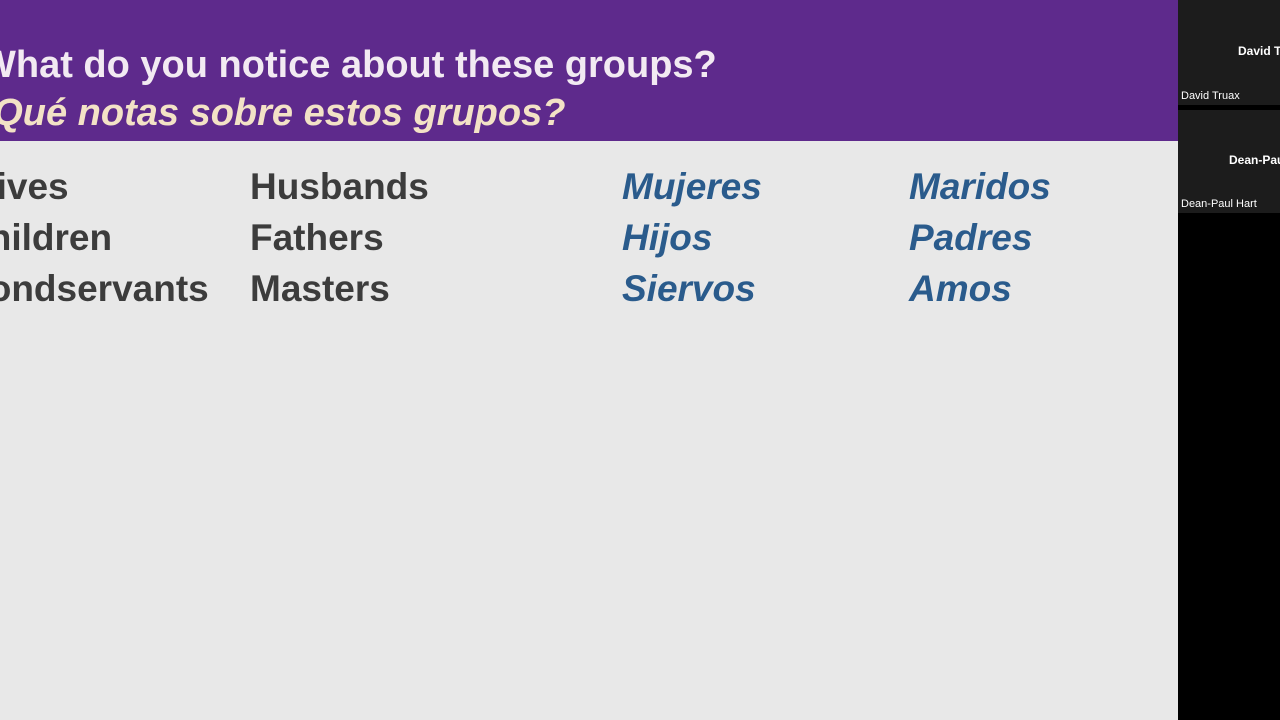  What do you see at coordinates (283, 113) in the screenshot?
I see `slide-subtitle: ¿Qué notas sobre estos grupos?` at bounding box center [283, 113].